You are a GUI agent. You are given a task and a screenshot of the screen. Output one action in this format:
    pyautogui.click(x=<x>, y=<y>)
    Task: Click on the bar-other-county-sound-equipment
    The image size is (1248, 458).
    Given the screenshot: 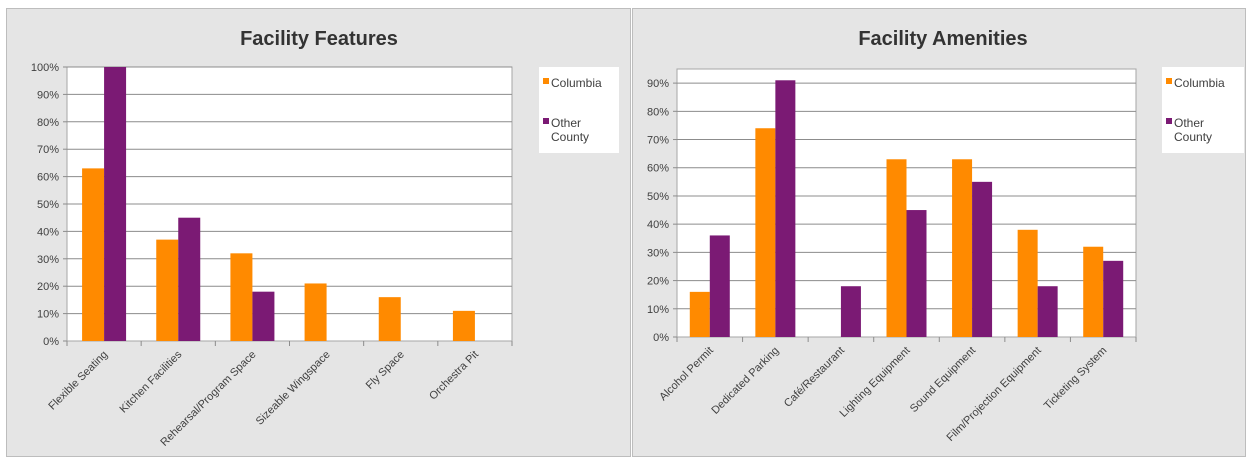 What is the action you would take?
    pyautogui.click(x=982, y=259)
    